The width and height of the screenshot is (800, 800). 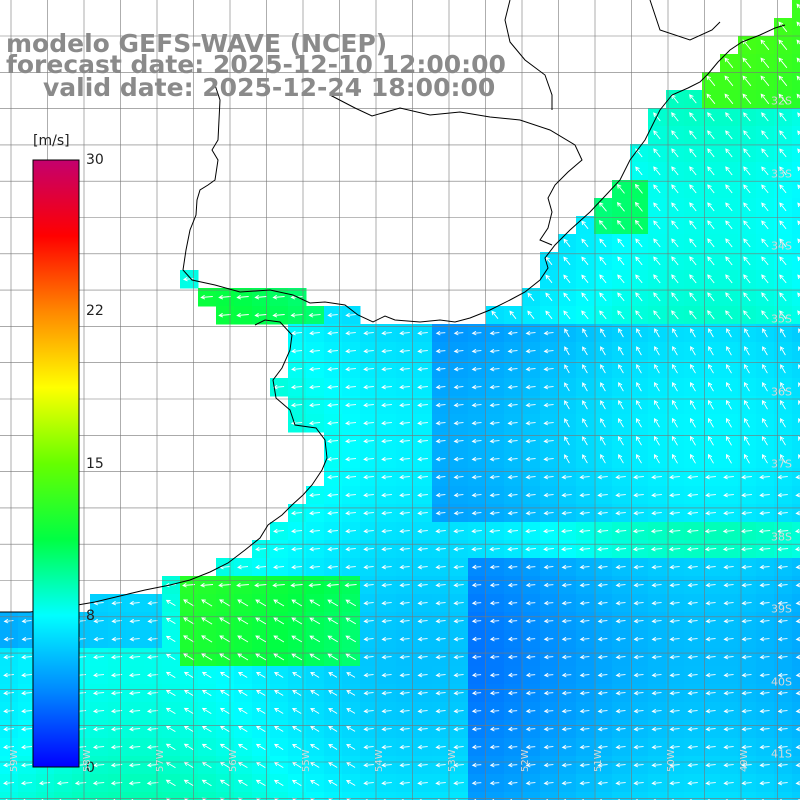 What do you see at coordinates (51, 141) in the screenshot?
I see `colorbar-unit: [m/s]` at bounding box center [51, 141].